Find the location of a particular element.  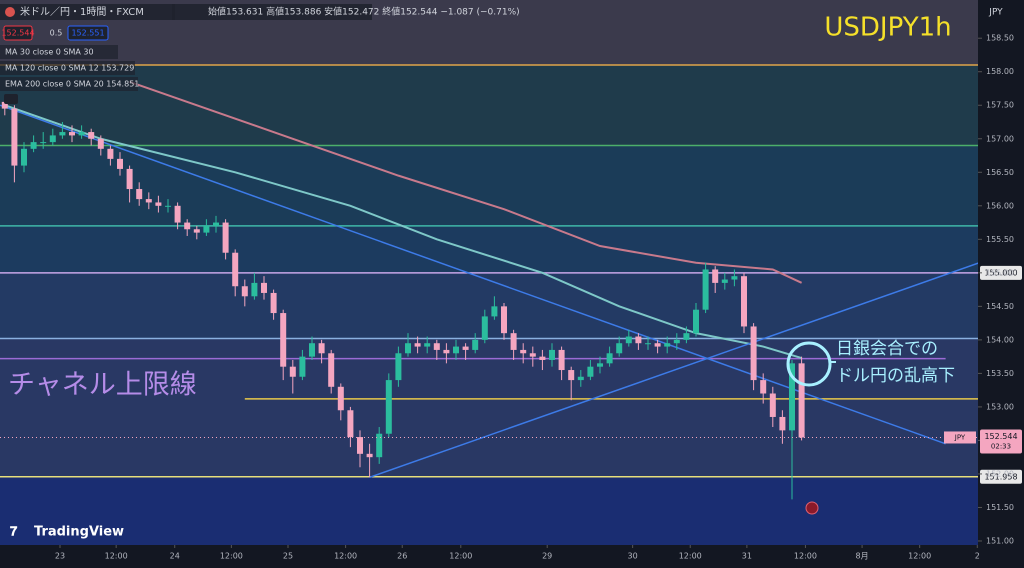

annotation: ドル円の乱高下 is located at coordinates (895, 376).